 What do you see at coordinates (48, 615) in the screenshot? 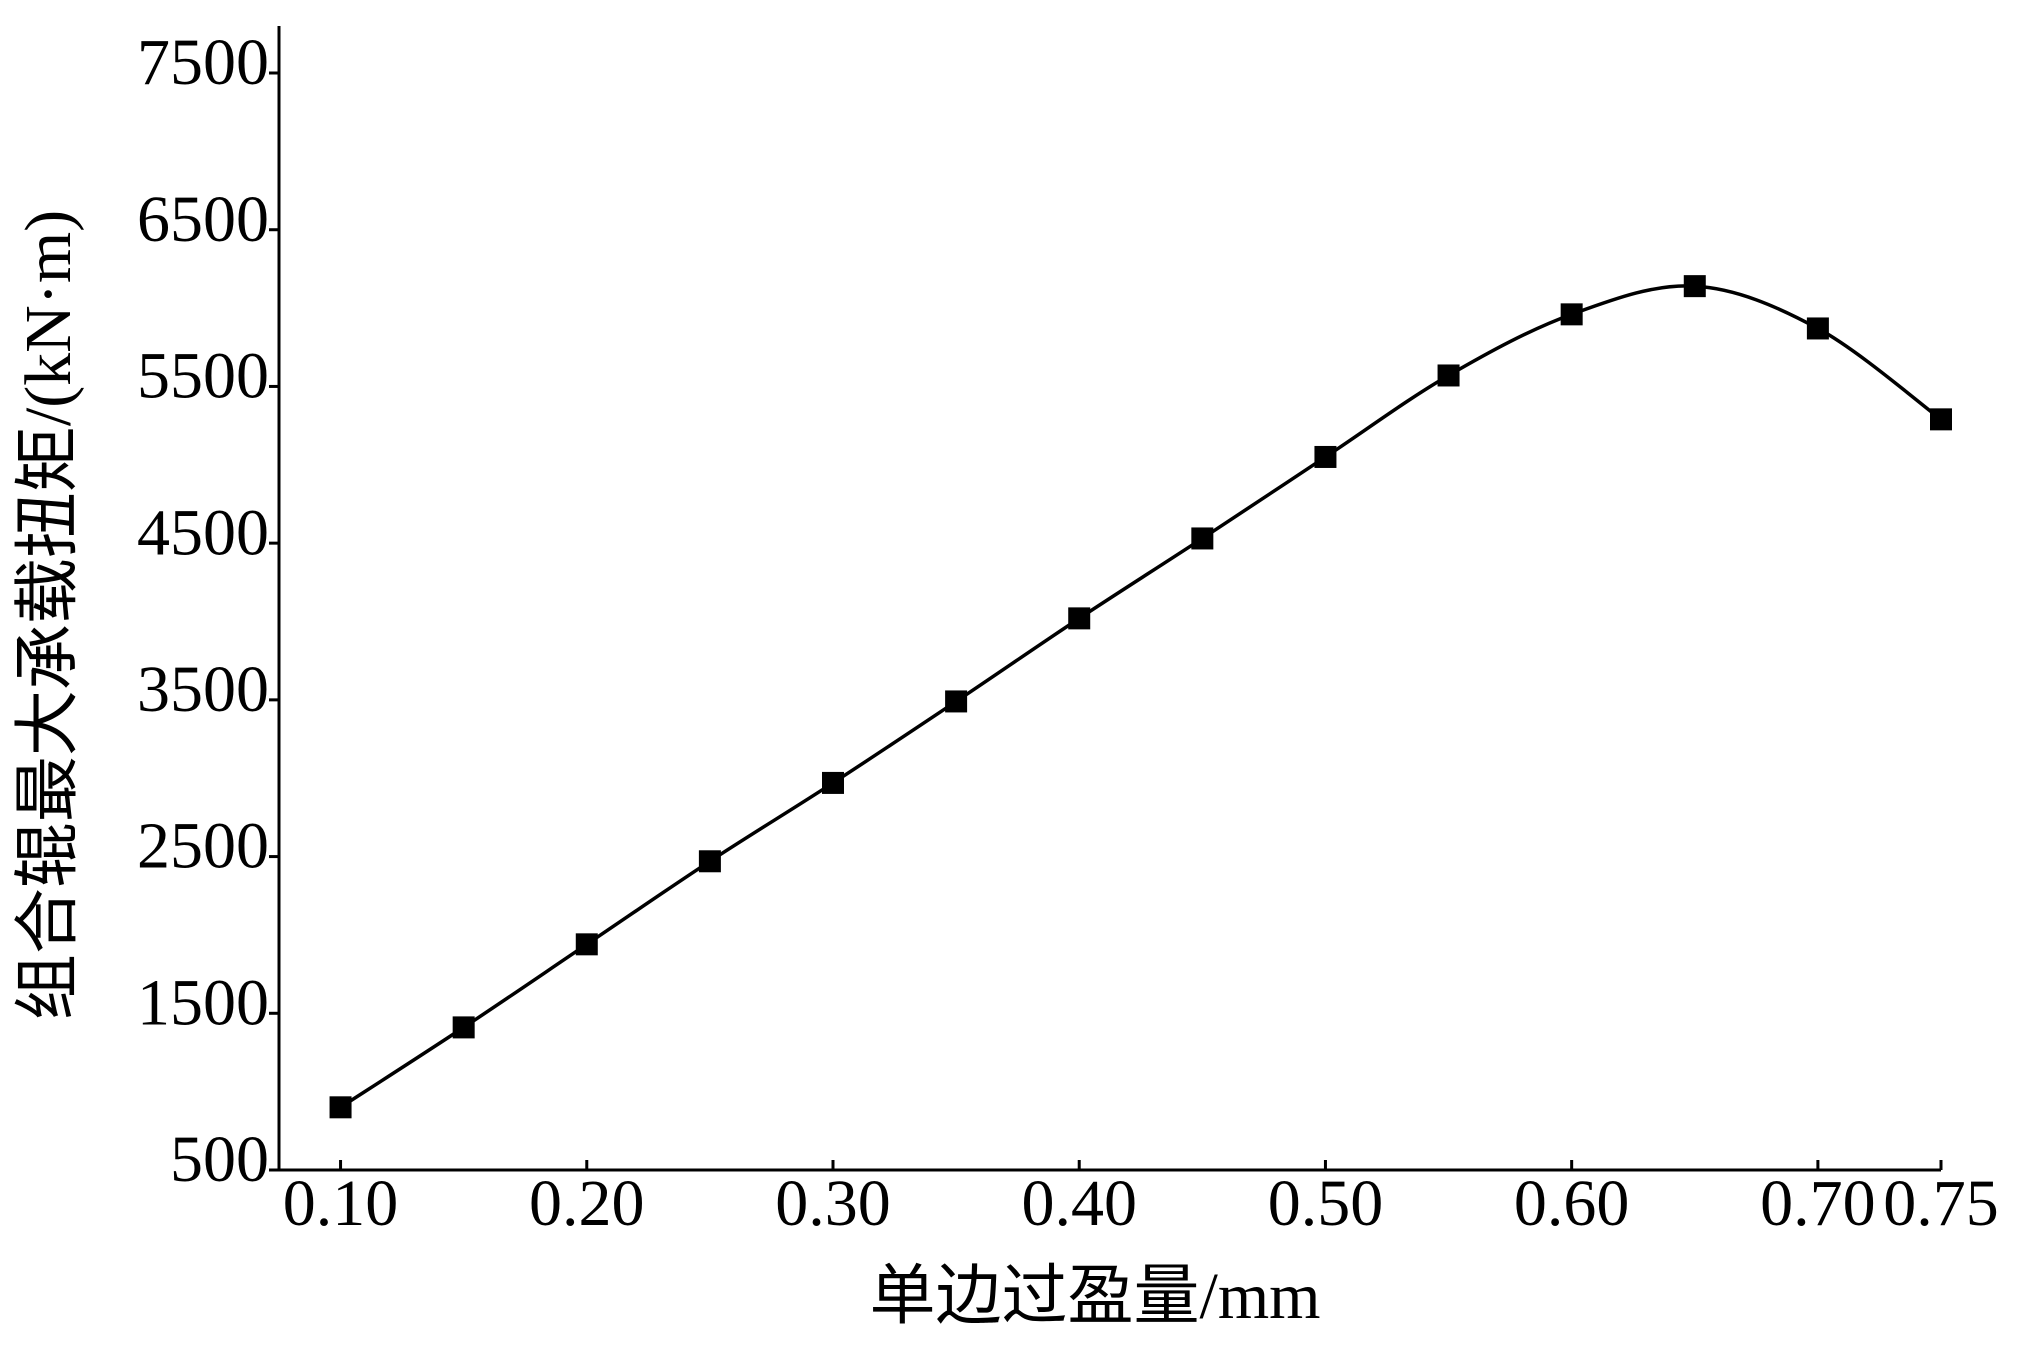
I see `y-axis-label: 组合辊最大承载扭矩/(kN·m)` at bounding box center [48, 615].